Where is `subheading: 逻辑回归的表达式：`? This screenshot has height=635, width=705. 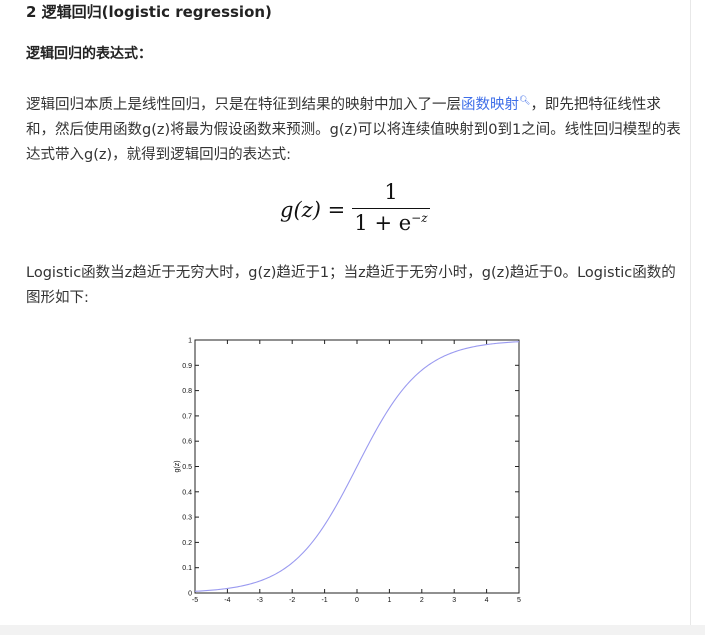 subheading: 逻辑回归的表达式： is located at coordinates (89, 54).